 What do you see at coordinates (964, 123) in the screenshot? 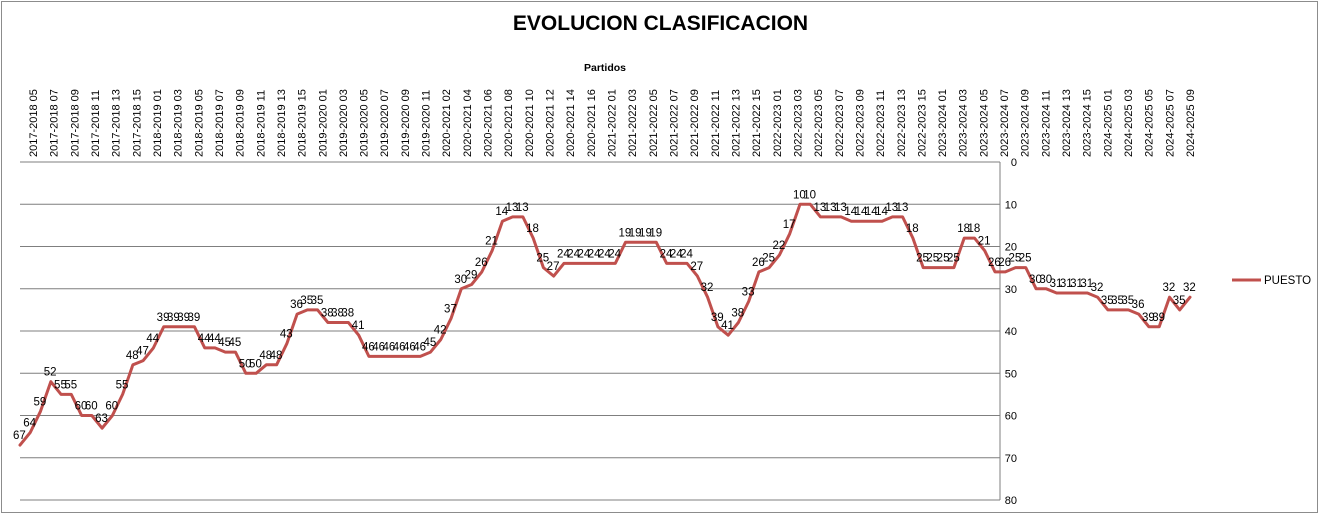
I see `x-tick-label: 2023-2024 03` at bounding box center [964, 123].